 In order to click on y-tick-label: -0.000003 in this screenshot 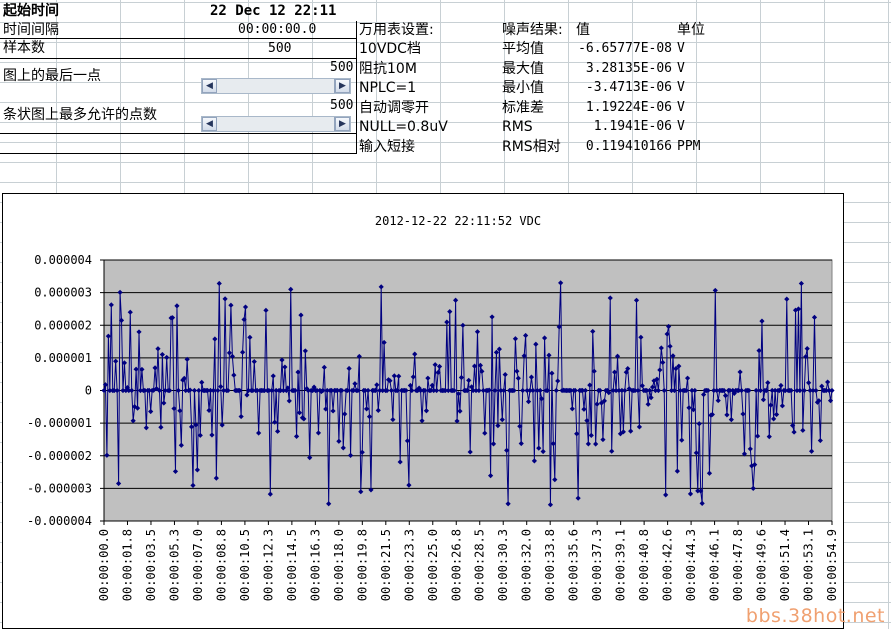, I will do `click(59, 488)`.